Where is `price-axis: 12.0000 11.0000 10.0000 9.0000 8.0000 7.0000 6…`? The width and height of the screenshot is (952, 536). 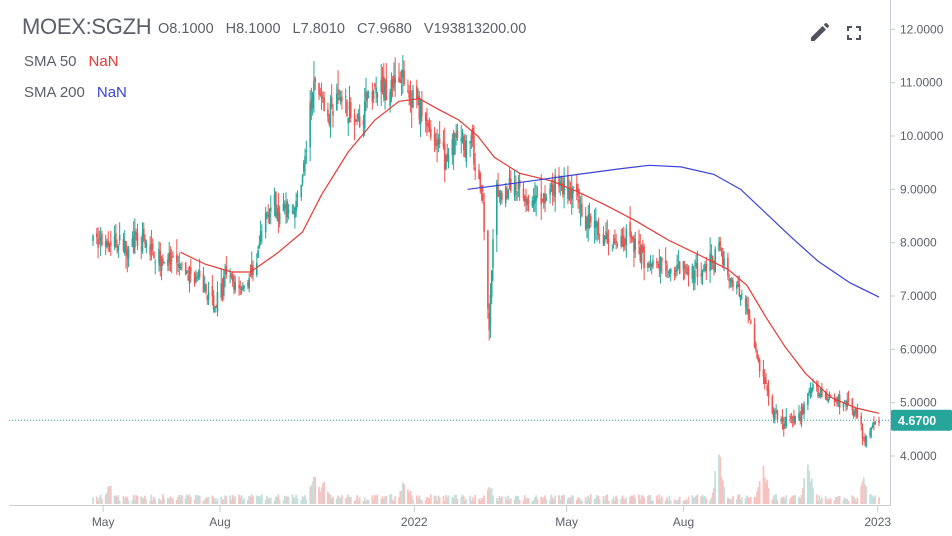 price-axis: 12.0000 11.0000 10.0000 9.0000 8.0000 7.0000 6… is located at coordinates (917, 242).